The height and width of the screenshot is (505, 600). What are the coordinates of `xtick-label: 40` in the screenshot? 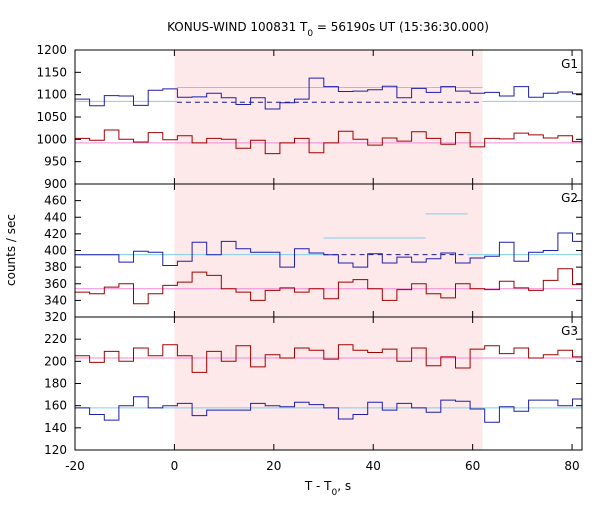 It's located at (373, 466).